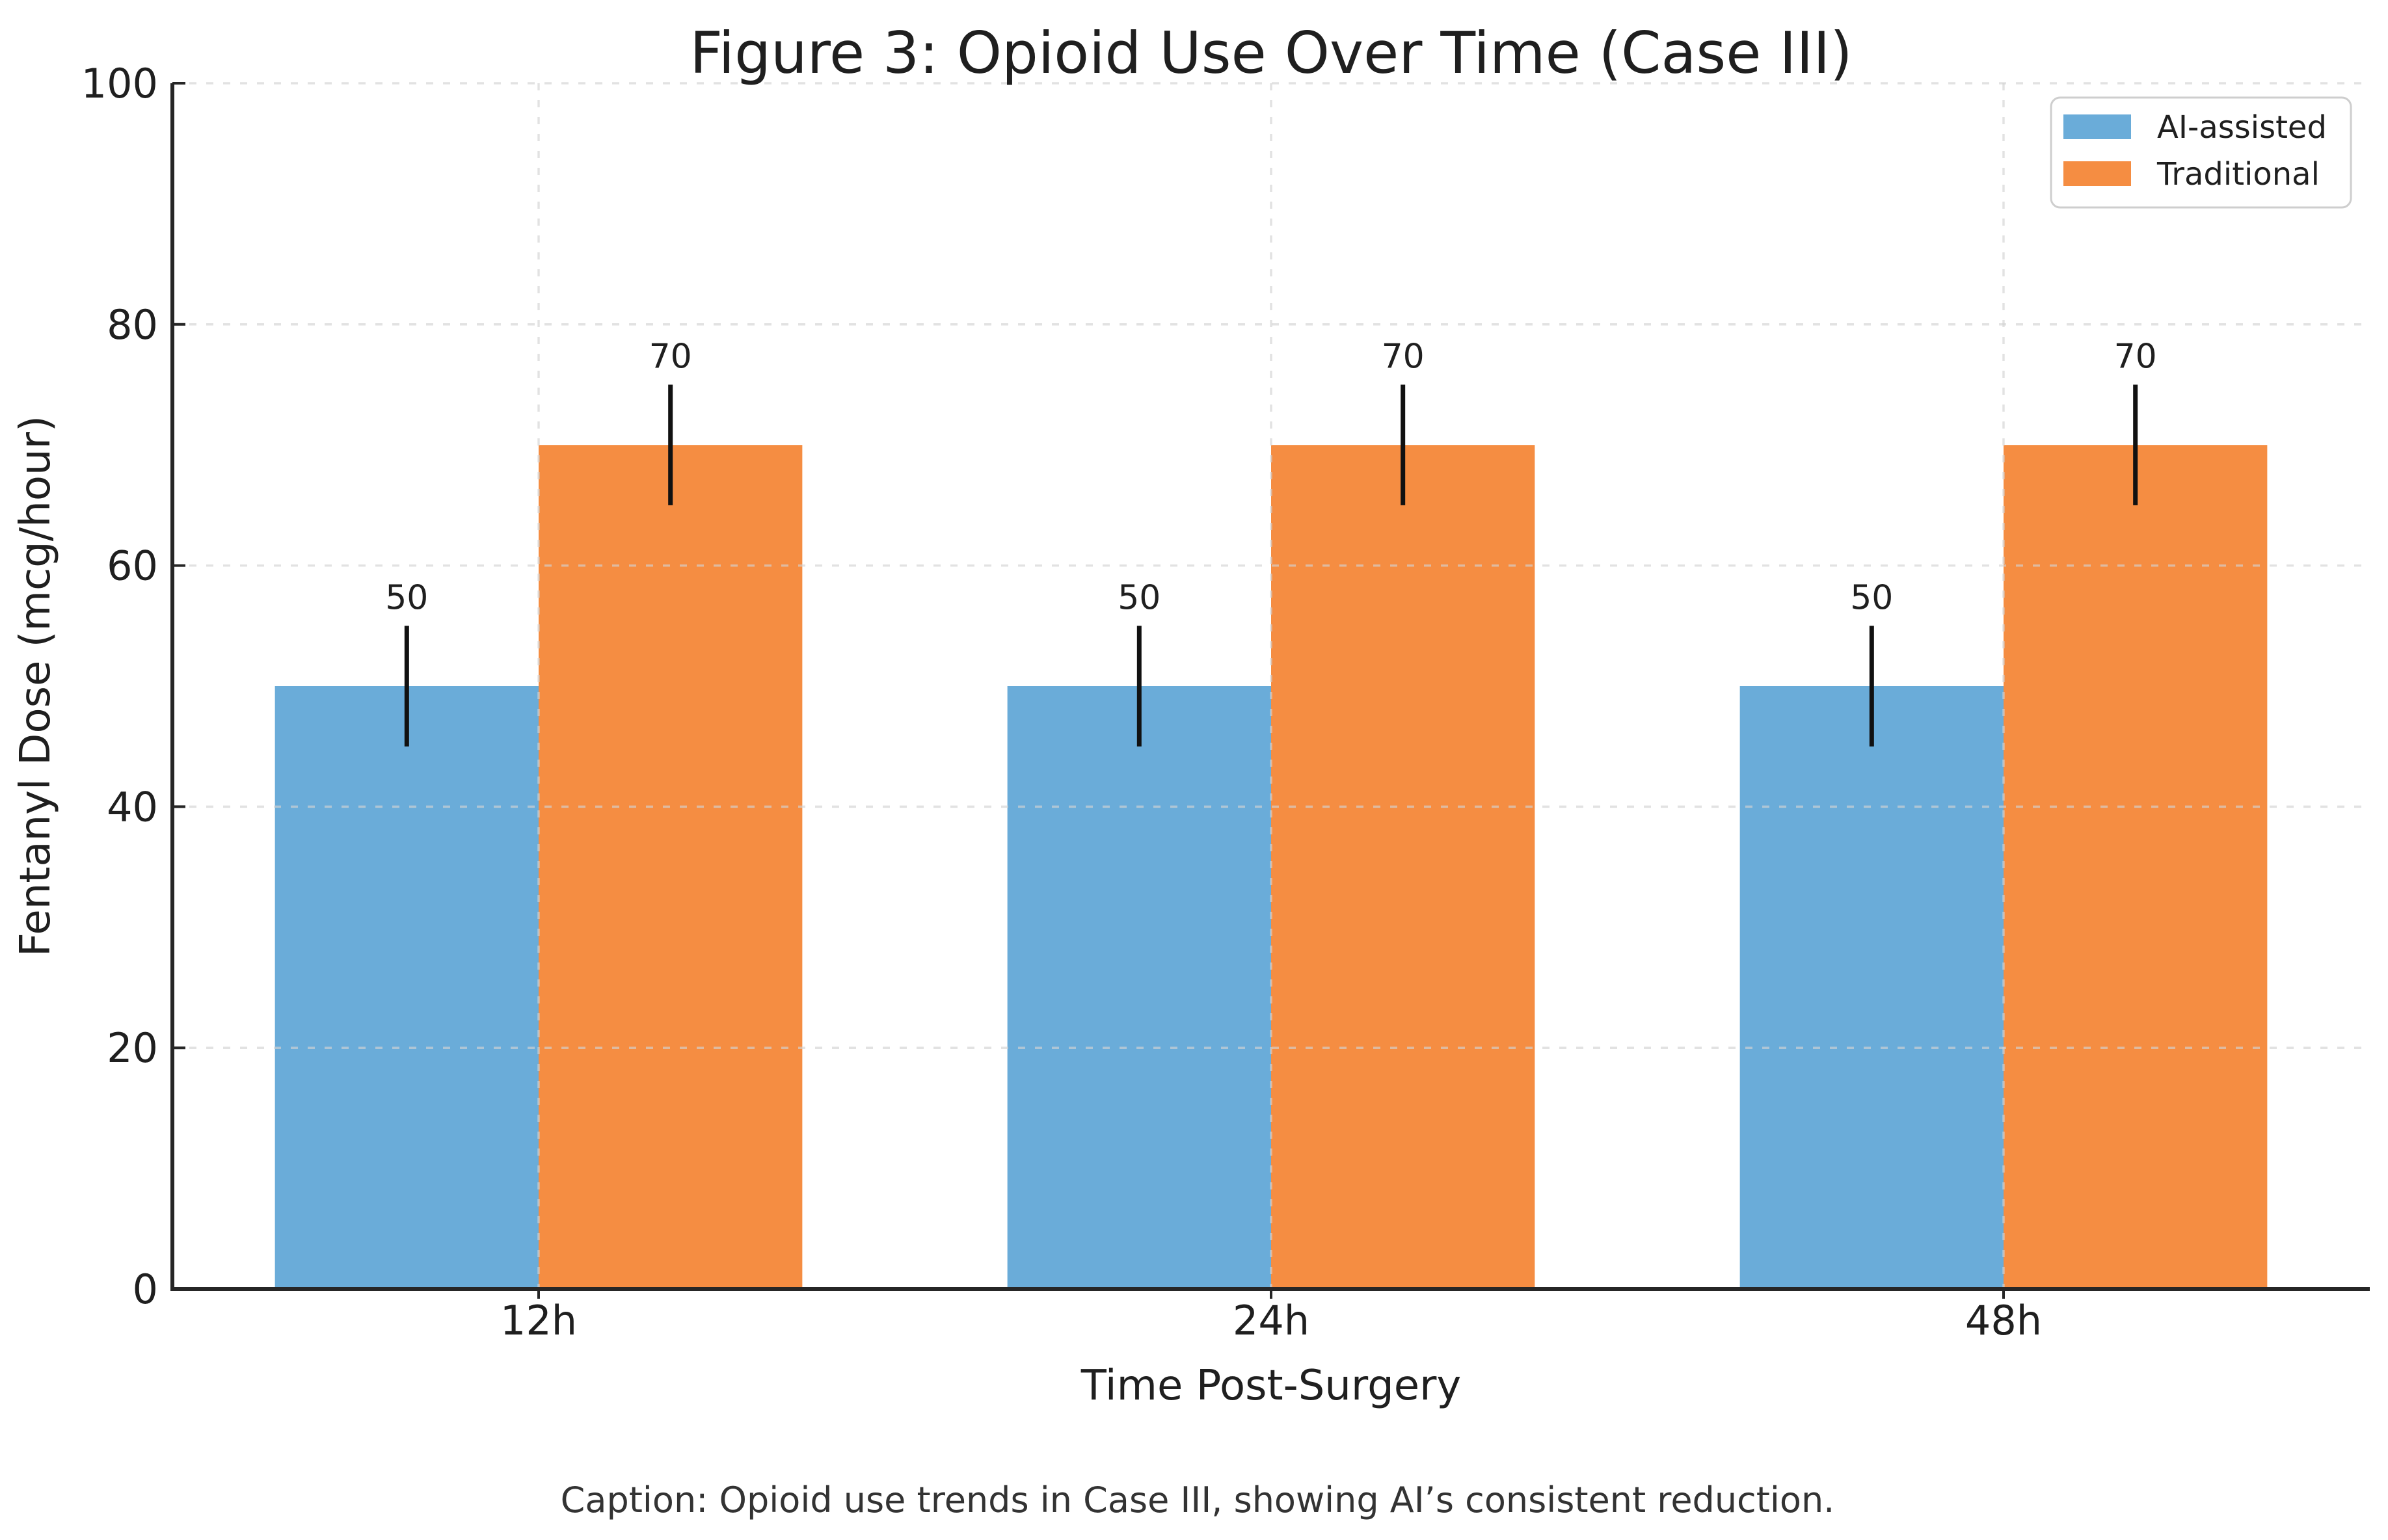 This screenshot has width=2388, height=1540. Describe the element at coordinates (132, 325) in the screenshot. I see `y-tick-label: 80` at that location.